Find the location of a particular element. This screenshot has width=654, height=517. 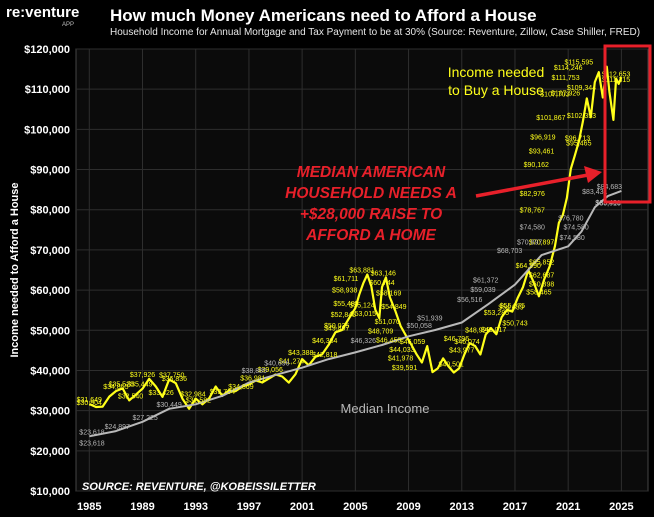

income-needed-data-label: $55,075 is located at coordinates (512, 306).